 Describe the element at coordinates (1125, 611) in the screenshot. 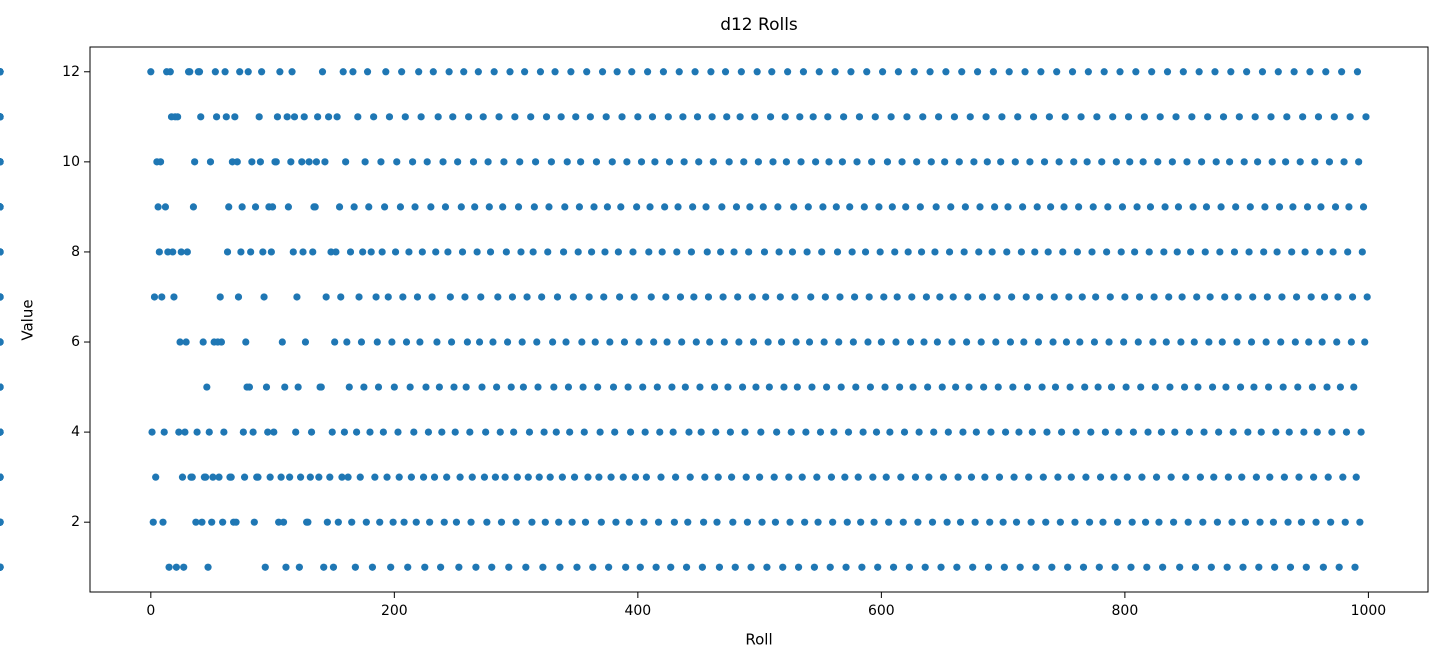

I see `x-tick-label: 800` at that location.